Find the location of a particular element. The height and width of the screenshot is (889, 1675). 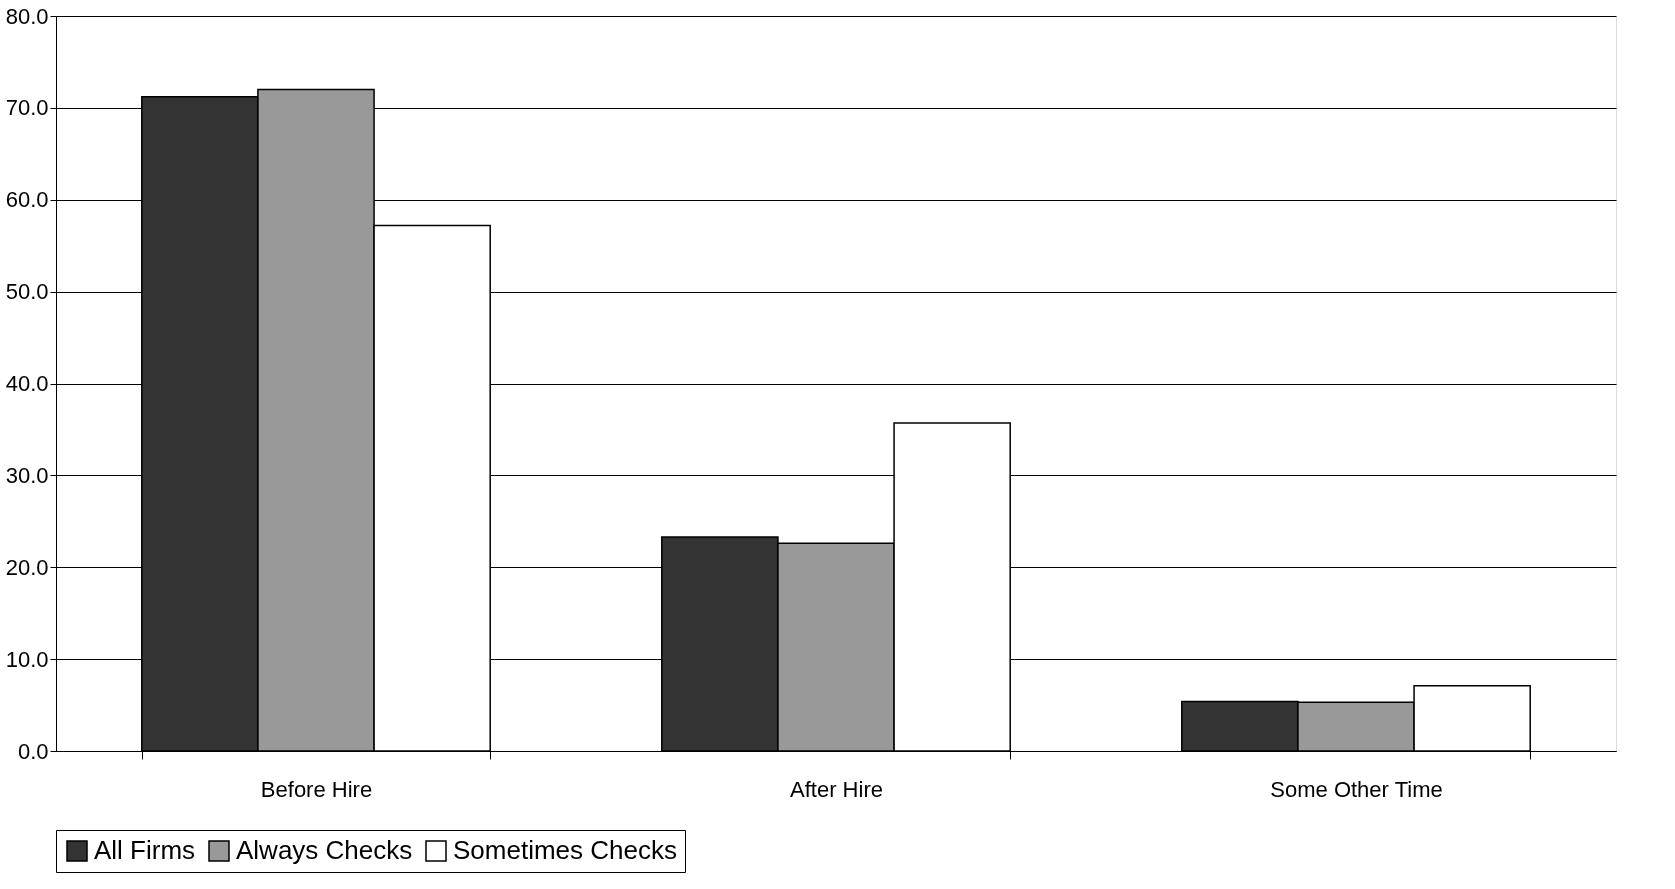

y-tick-label: 40.0 is located at coordinates (27, 383).